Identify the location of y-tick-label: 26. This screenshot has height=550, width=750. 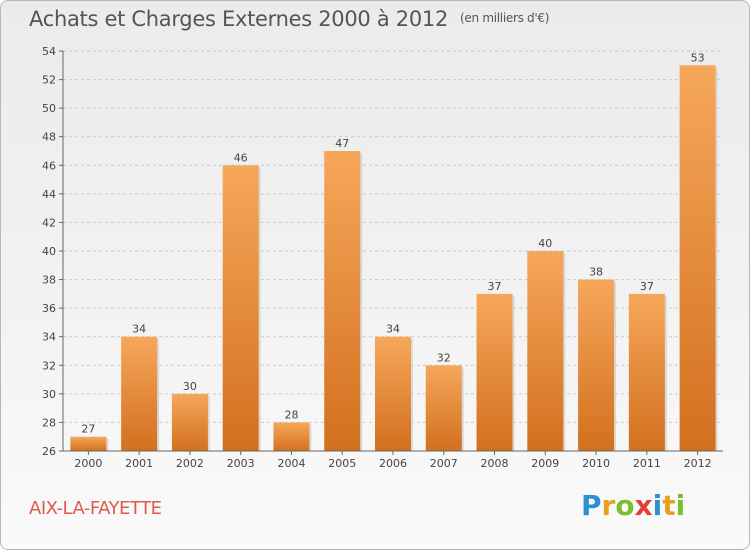
(49, 451).